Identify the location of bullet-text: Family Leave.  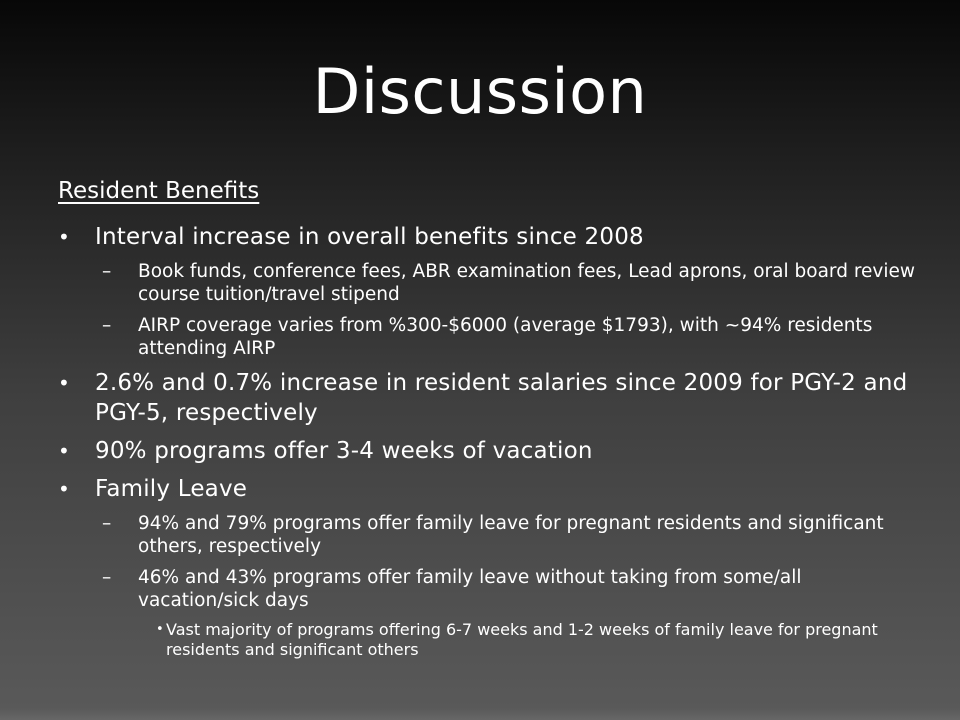
(171, 489).